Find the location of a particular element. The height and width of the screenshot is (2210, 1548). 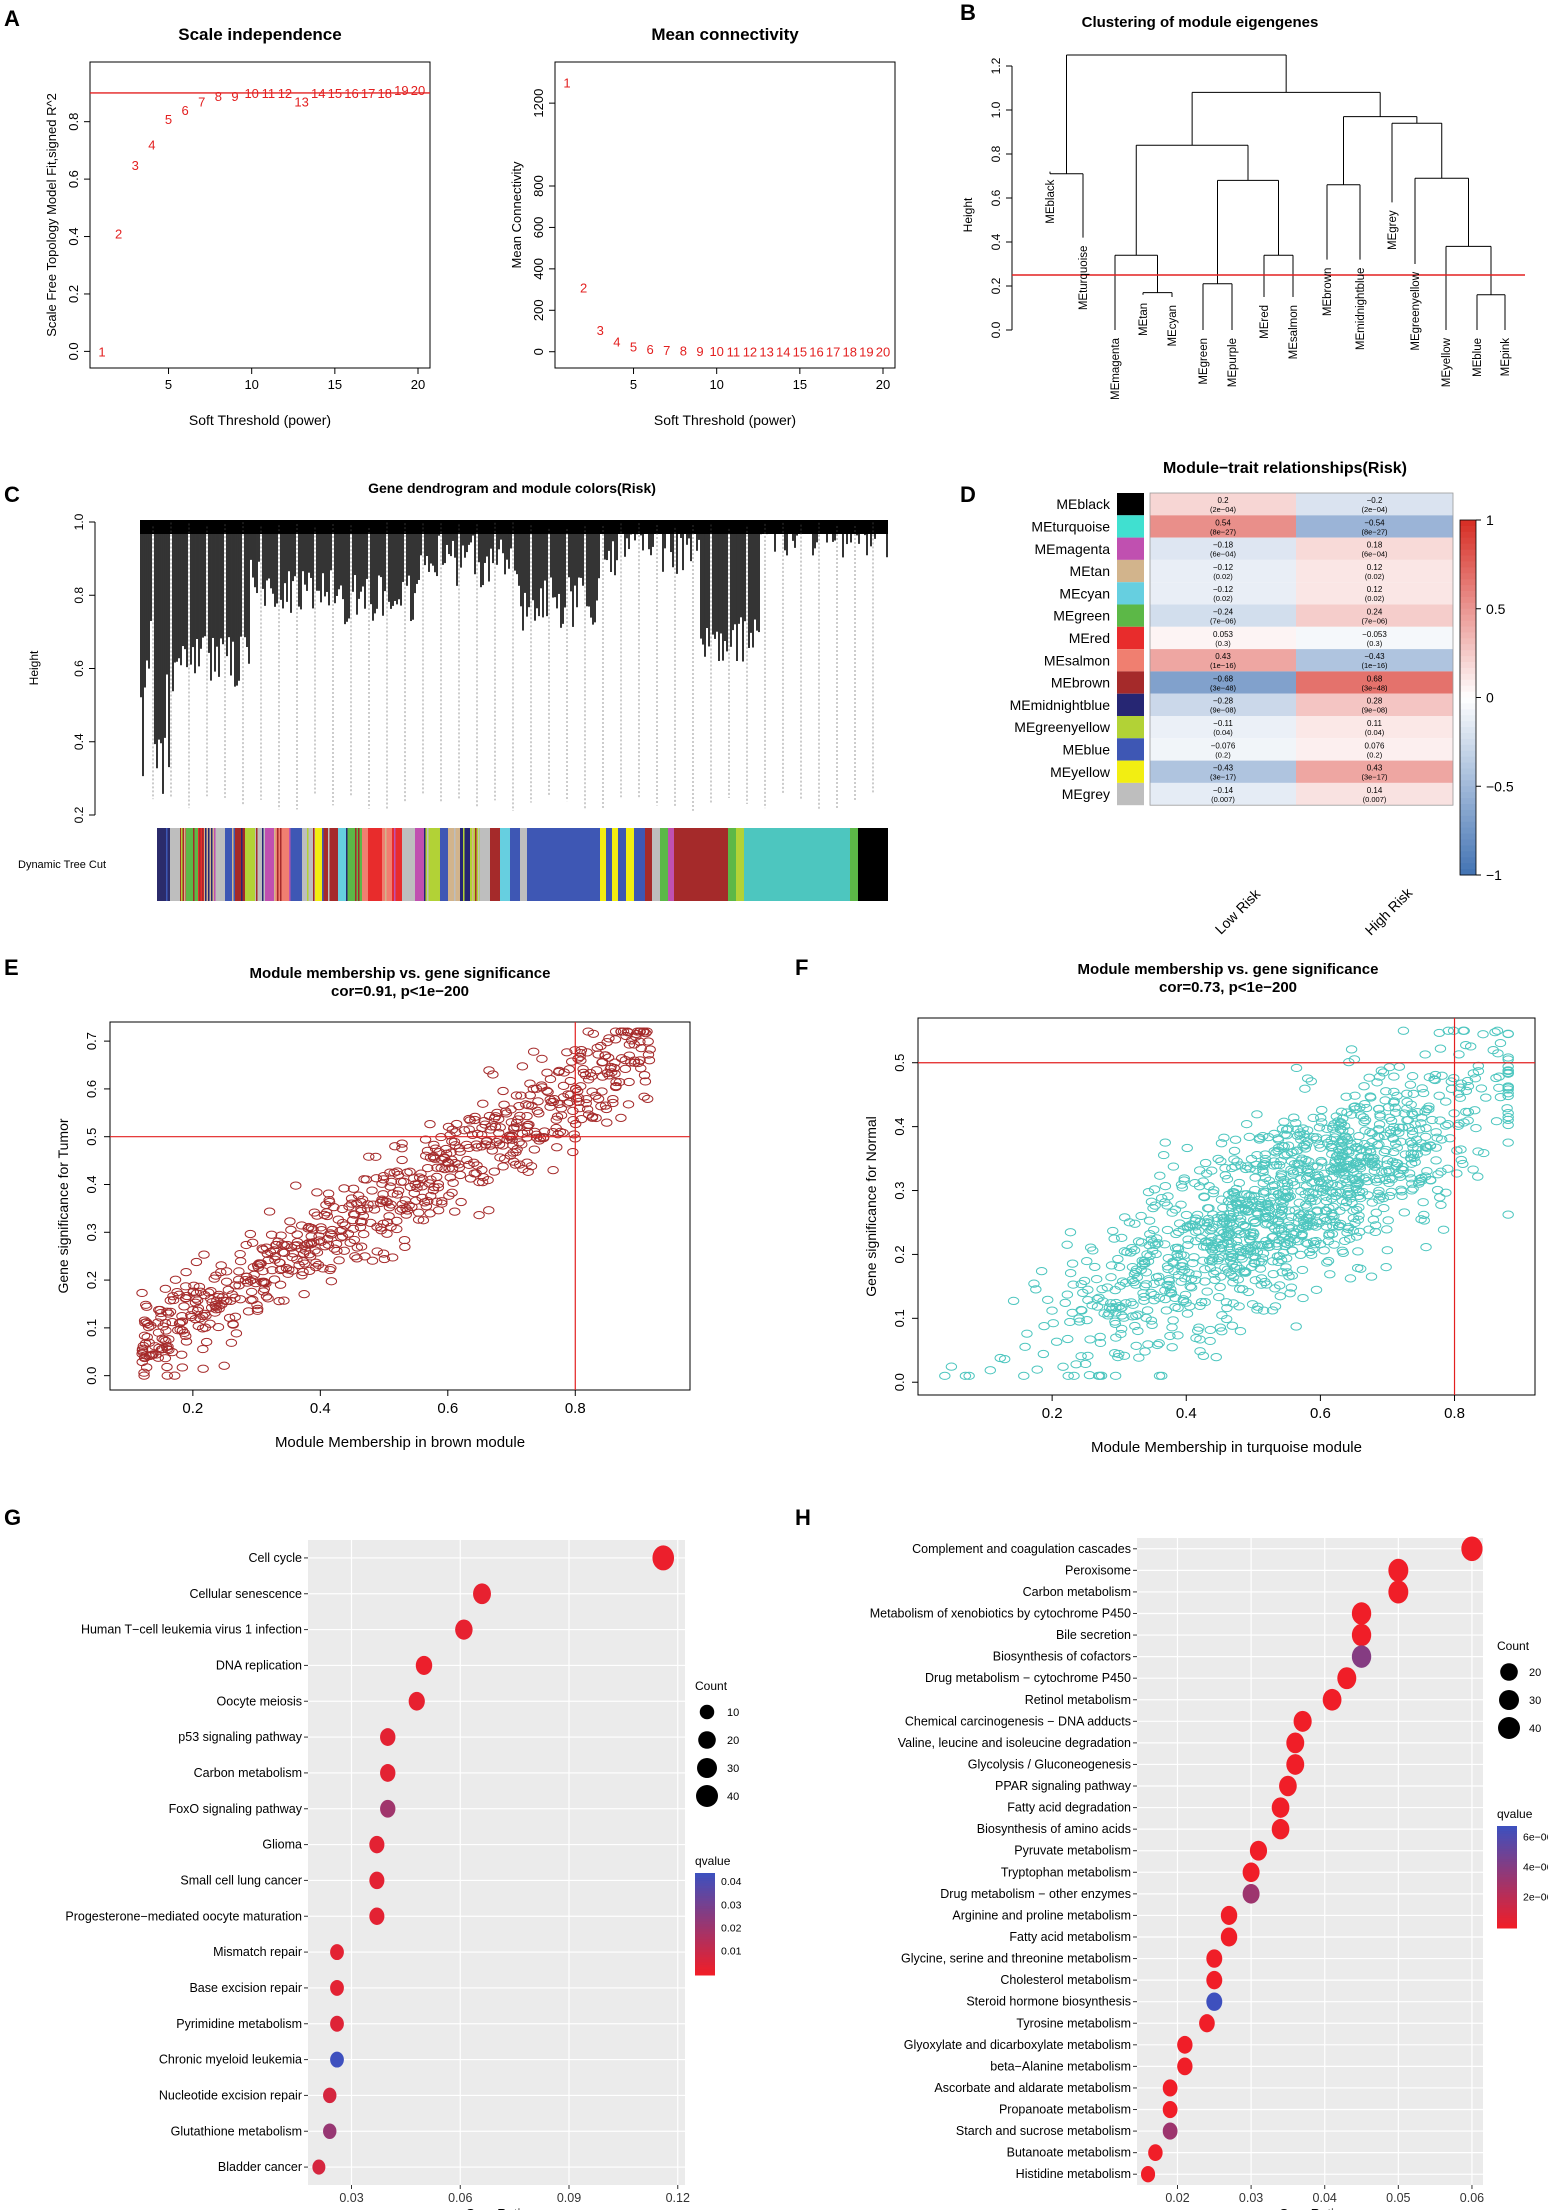

cell-correlation: −0.12 is located at coordinates (1223, 589).